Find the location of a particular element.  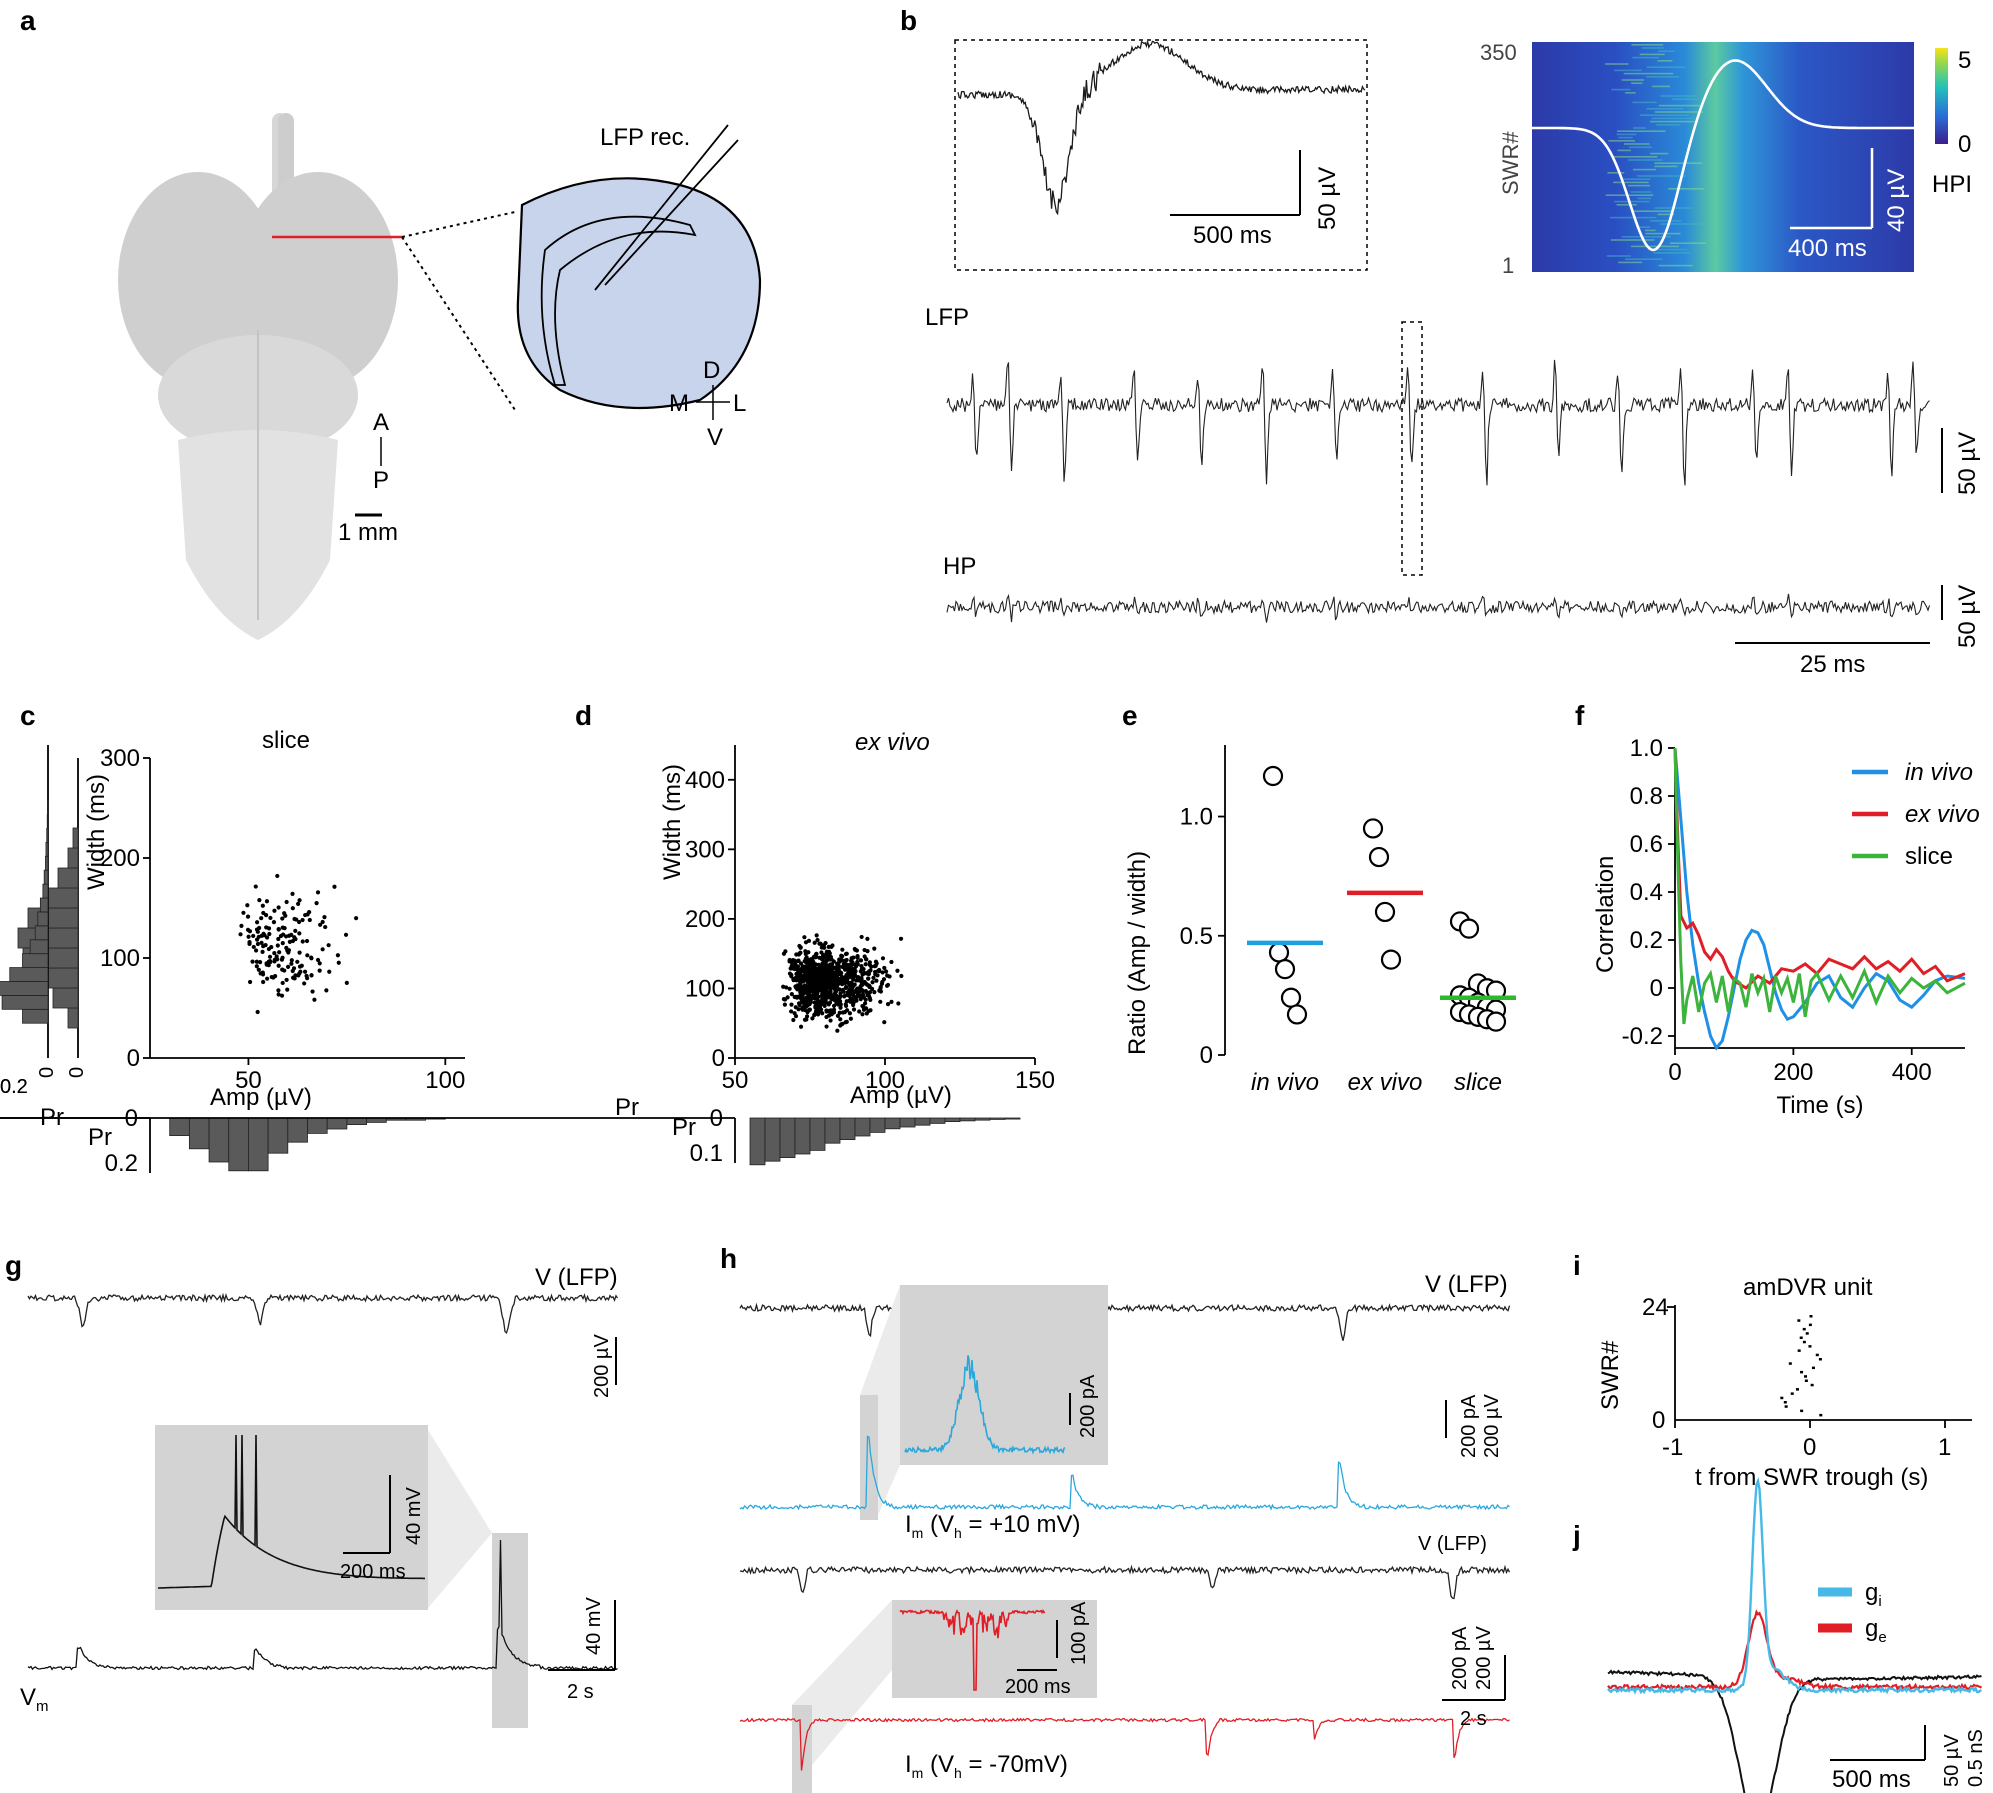

g-zoom-wedge is located at coordinates (460, 1519).